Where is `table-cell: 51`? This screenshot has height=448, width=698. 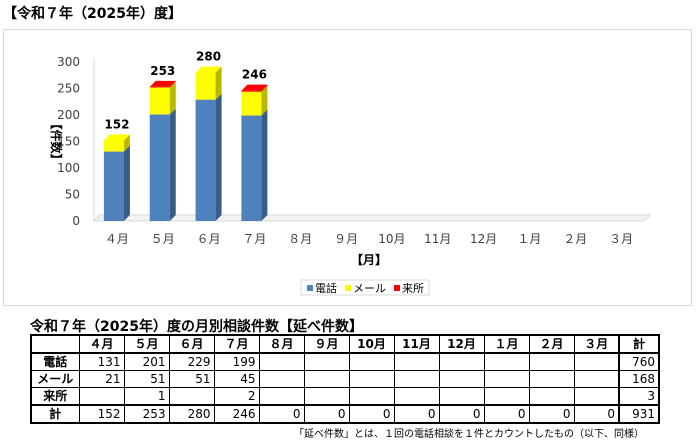
table-cell: 51 is located at coordinates (146, 379).